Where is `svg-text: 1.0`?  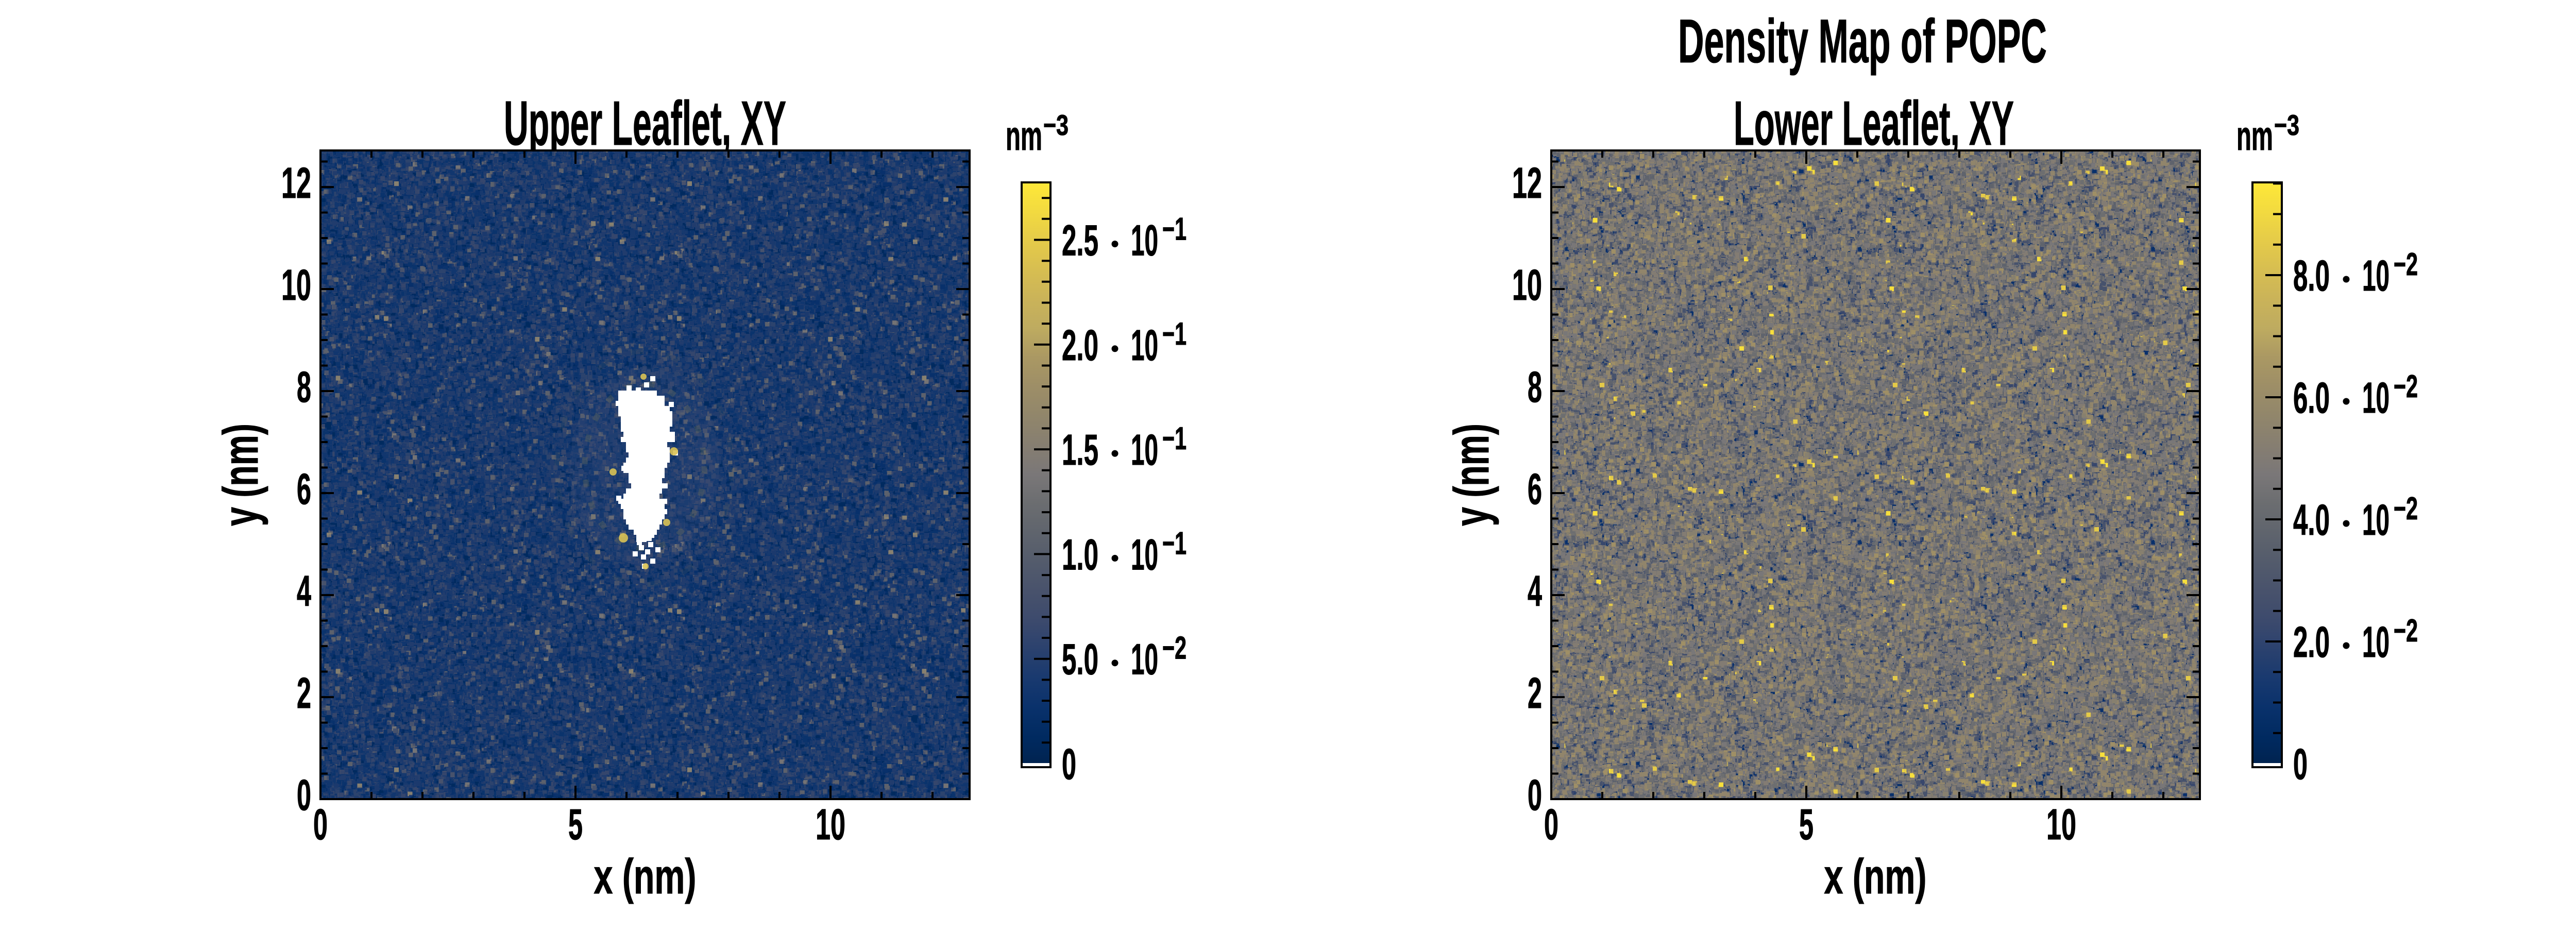
svg-text: 1.0 is located at coordinates (1080, 554).